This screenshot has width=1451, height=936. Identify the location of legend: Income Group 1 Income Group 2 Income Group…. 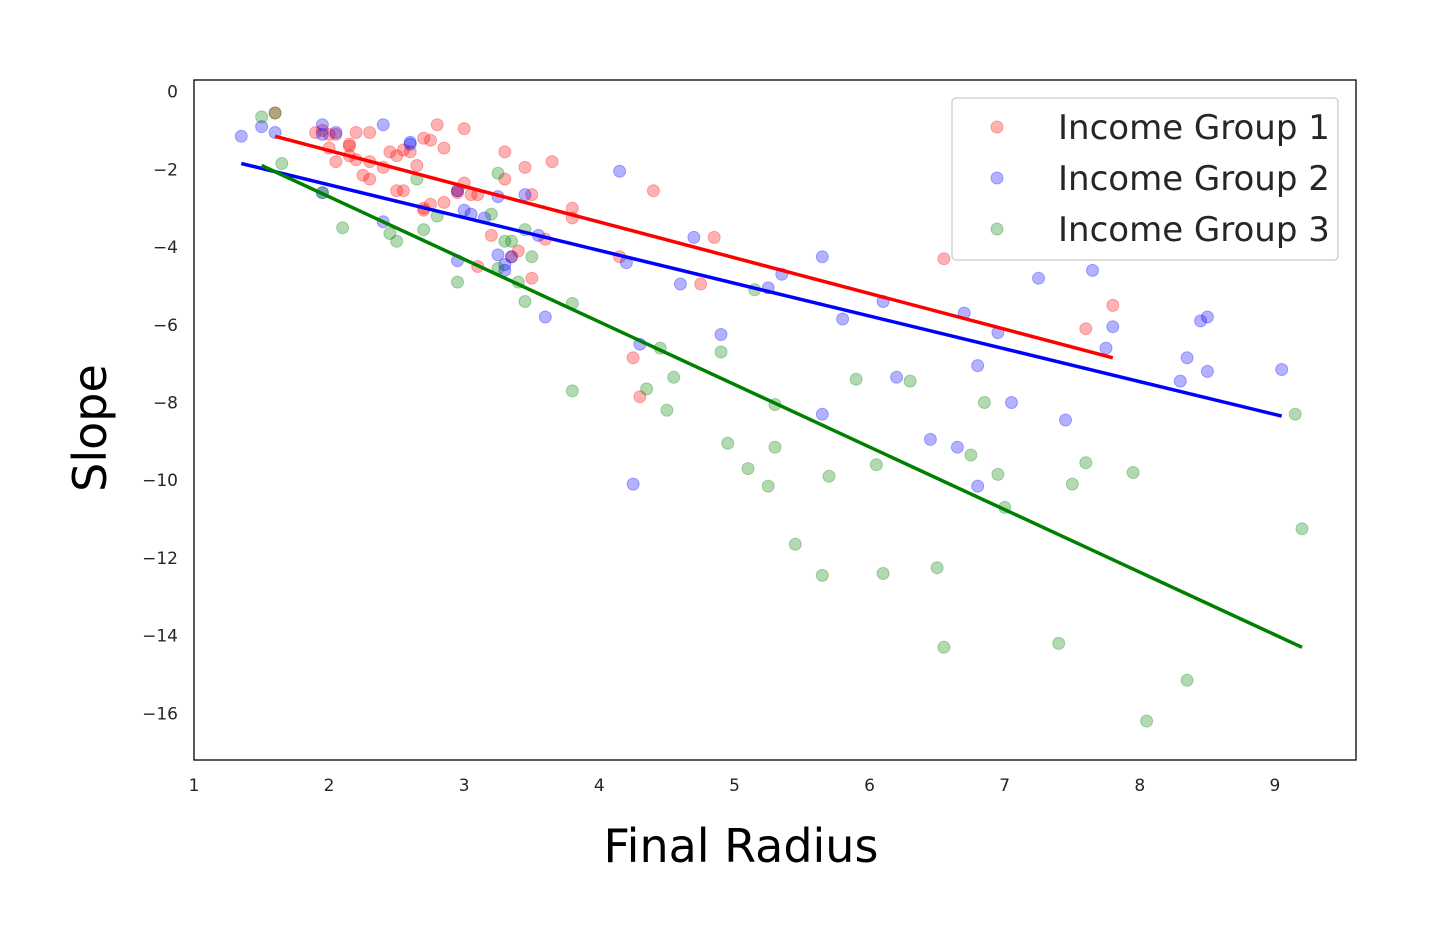
(1145, 179).